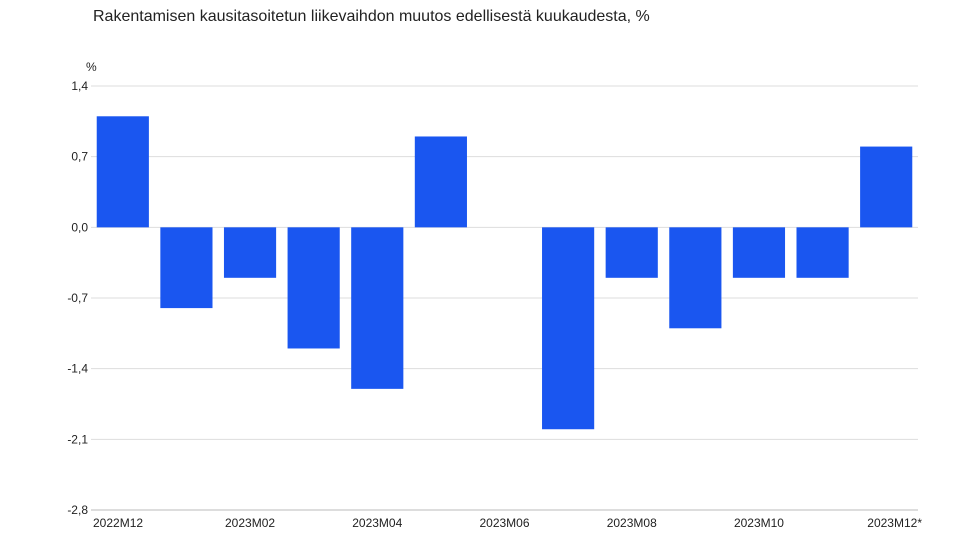 The width and height of the screenshot is (980, 550). Describe the element at coordinates (632, 523) in the screenshot. I see `x-tick-label: 2023M08` at that location.